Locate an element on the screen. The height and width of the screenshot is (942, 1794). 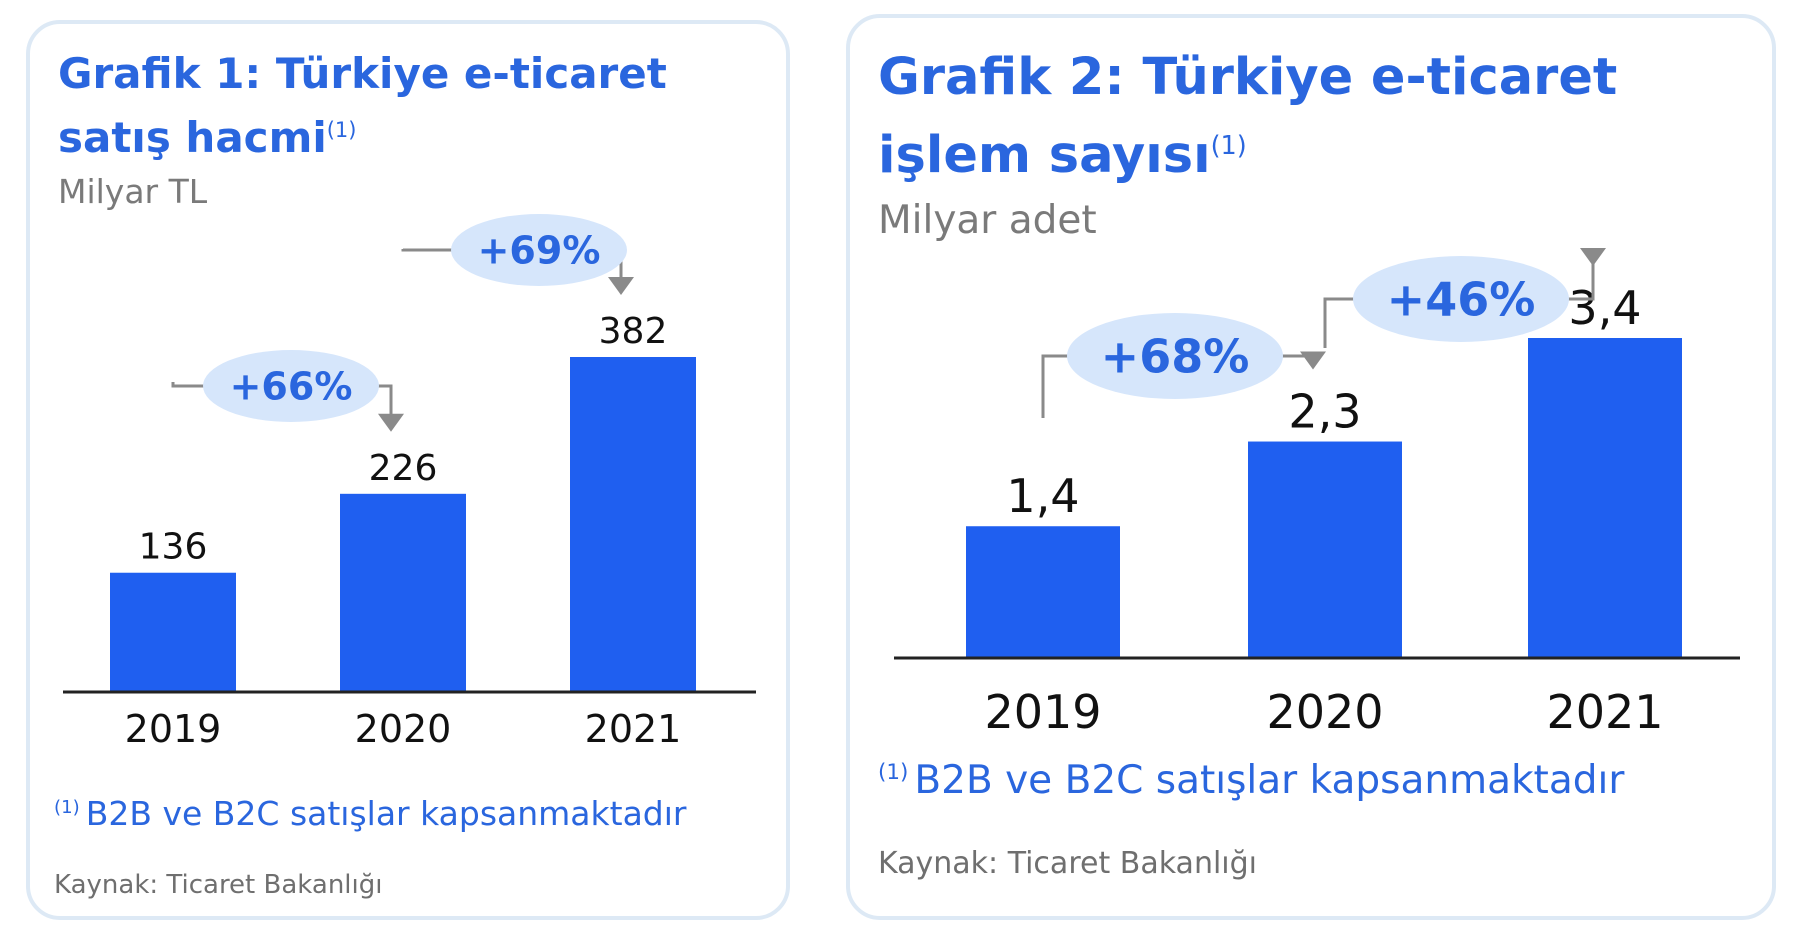
value-label: 3,4 is located at coordinates (1604, 308).